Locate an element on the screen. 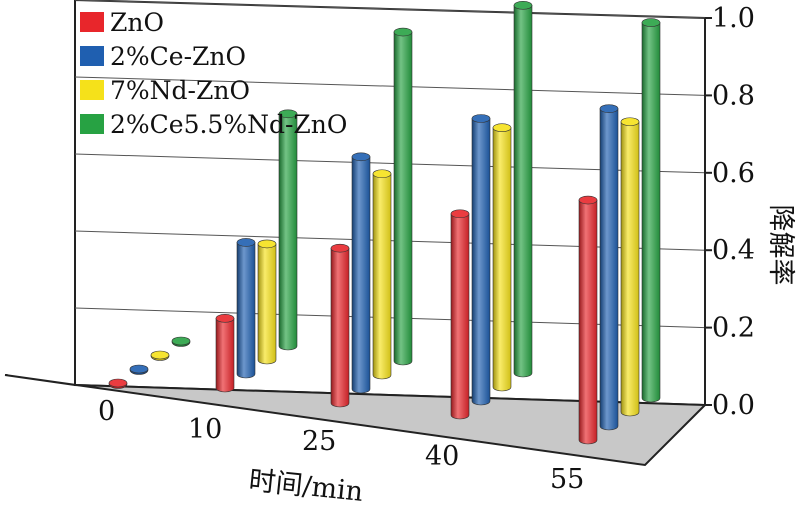  bar-2%Ce5.5%Nd-ZnO-0 is located at coordinates (181, 341).